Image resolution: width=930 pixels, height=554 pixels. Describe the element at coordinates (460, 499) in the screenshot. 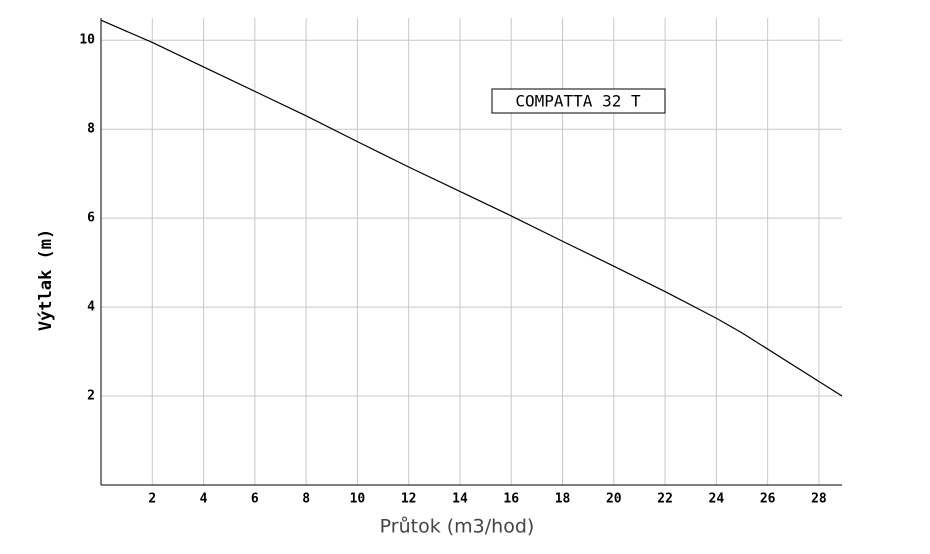

I see `x-tick-label: 14` at that location.